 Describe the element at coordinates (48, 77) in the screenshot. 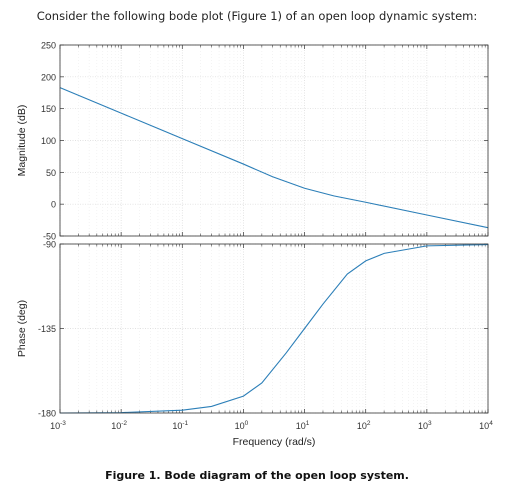

I see `magnitude-y-tick-label: 200` at that location.